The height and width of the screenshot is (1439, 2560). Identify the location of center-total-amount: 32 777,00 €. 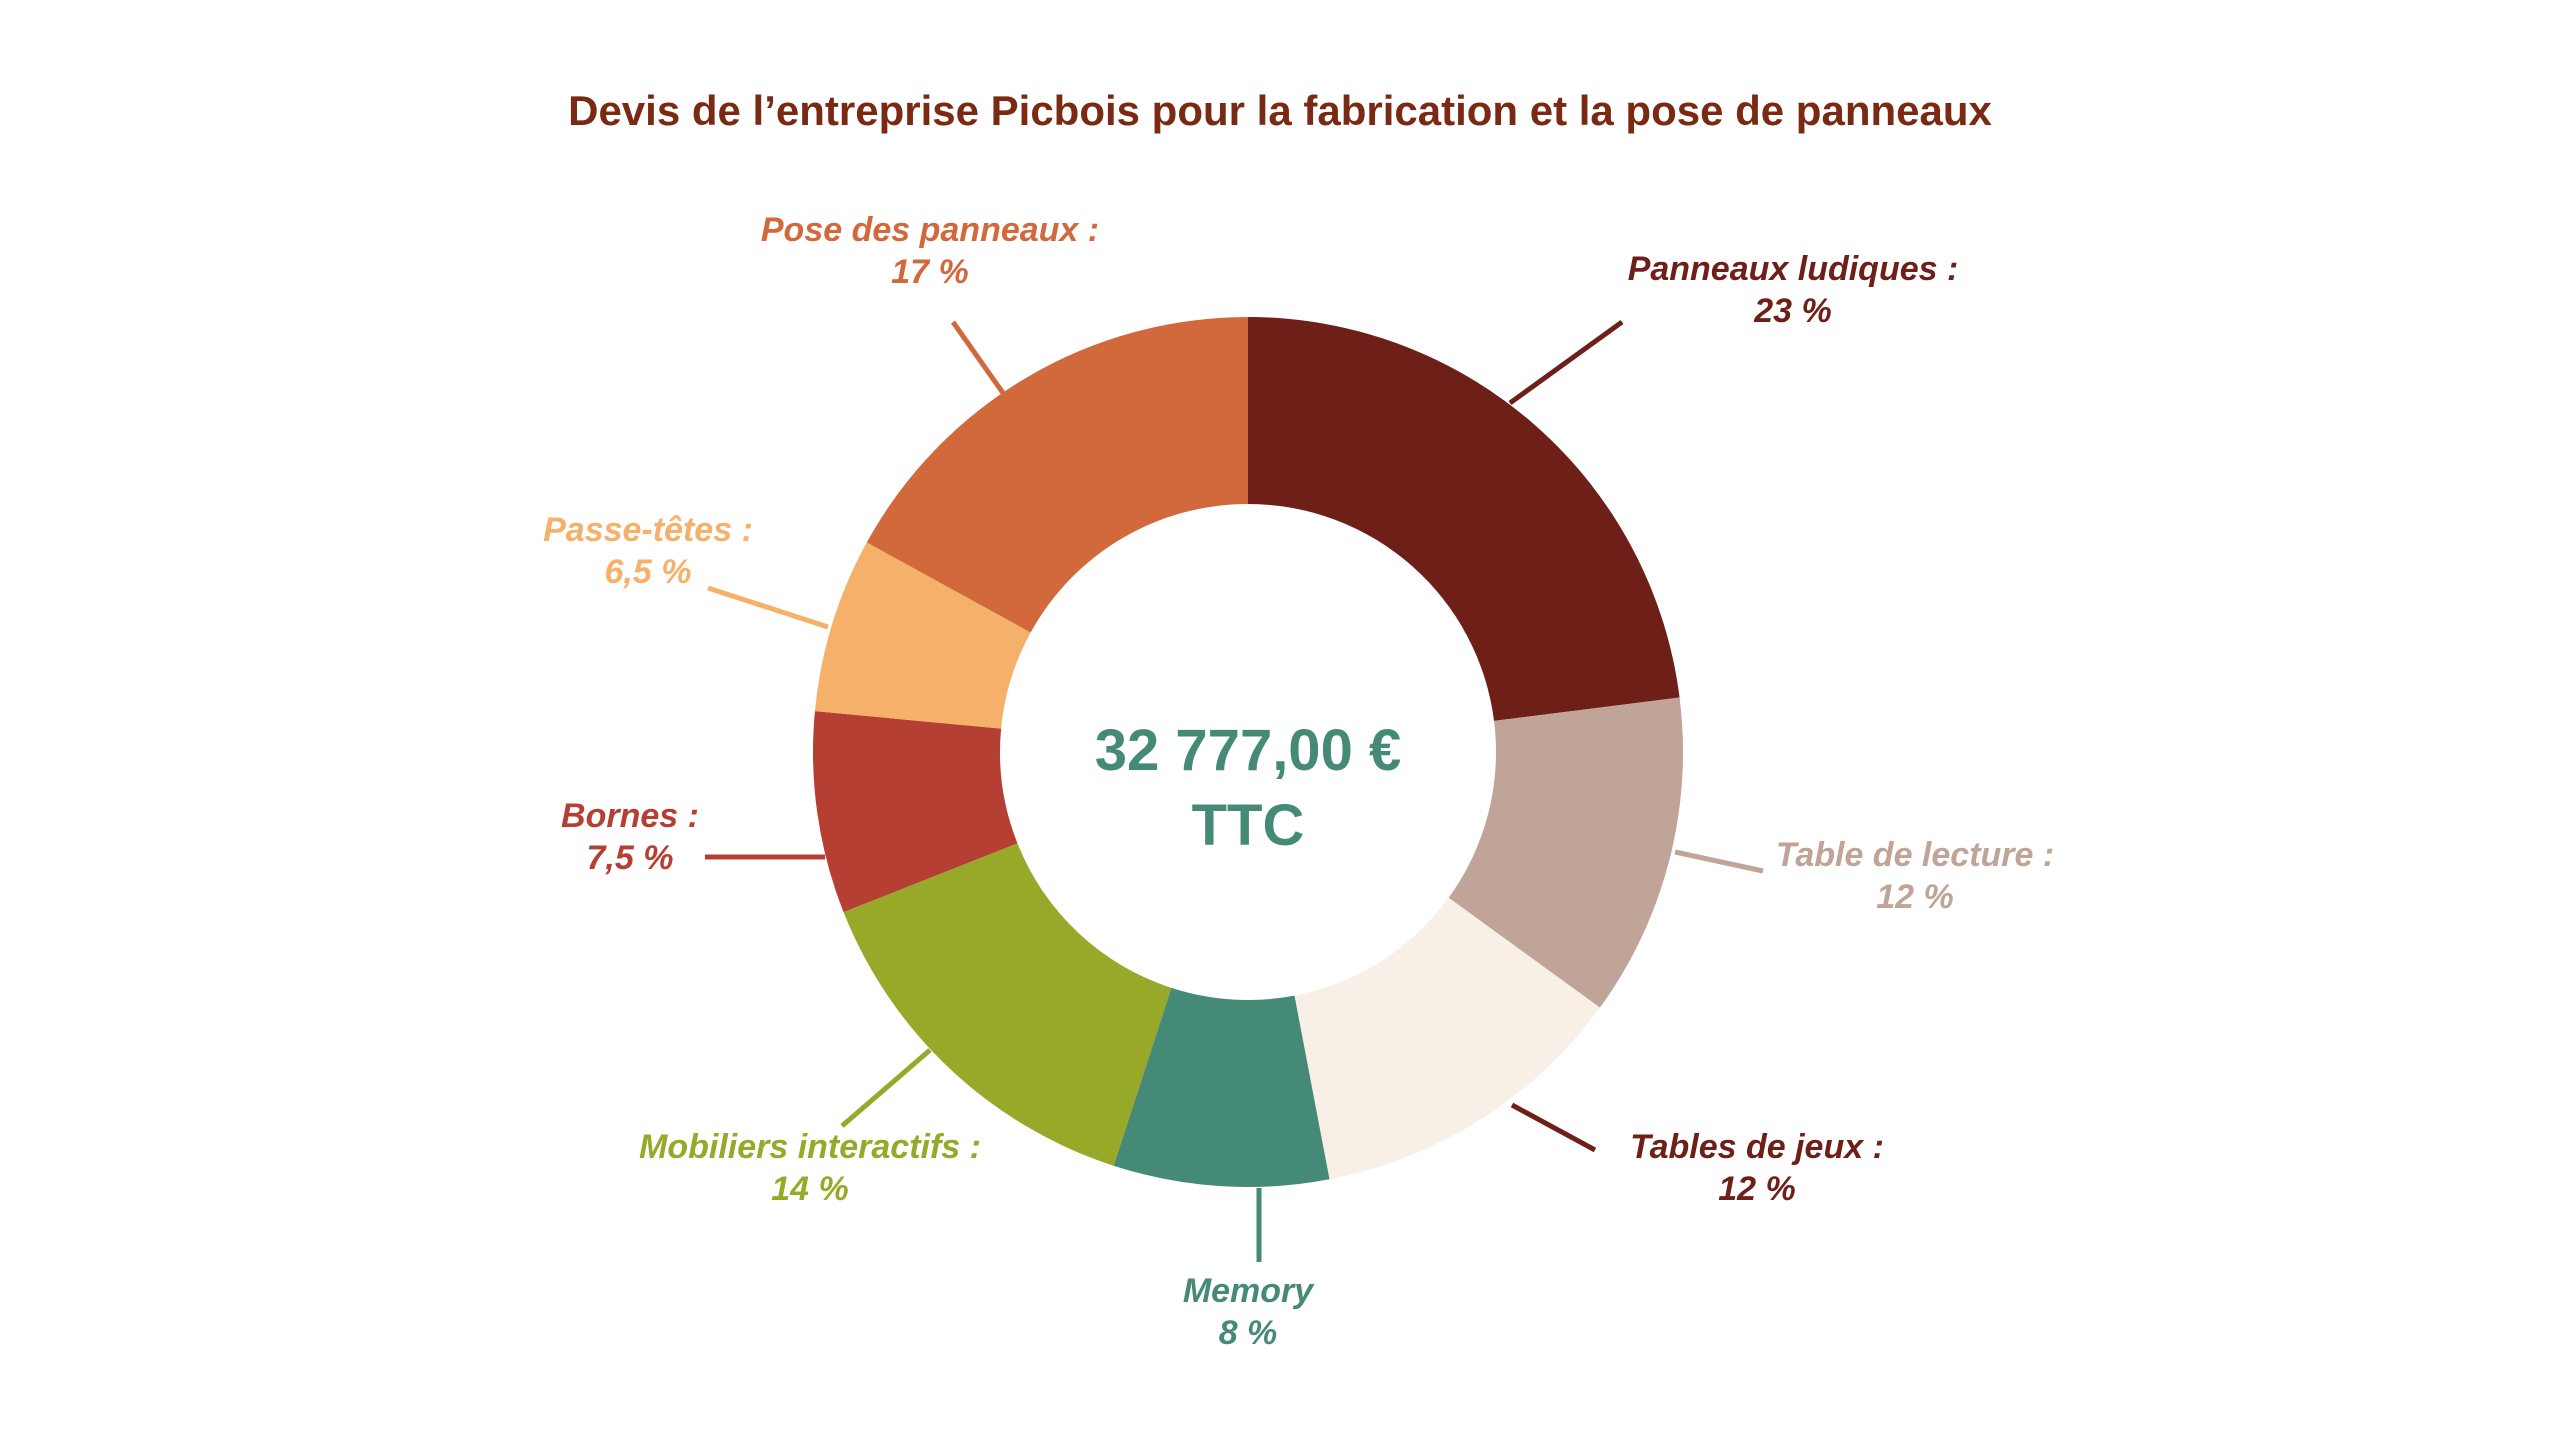
(1248, 750).